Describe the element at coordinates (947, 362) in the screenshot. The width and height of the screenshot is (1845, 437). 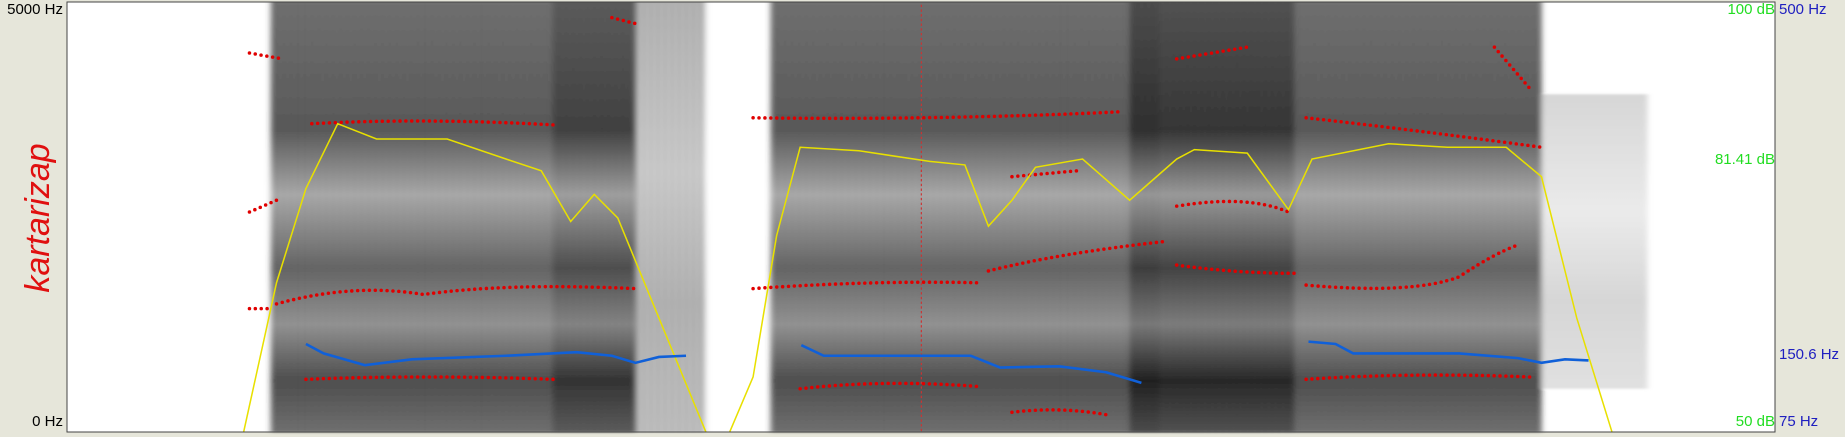
I see `pitch-curve` at that location.